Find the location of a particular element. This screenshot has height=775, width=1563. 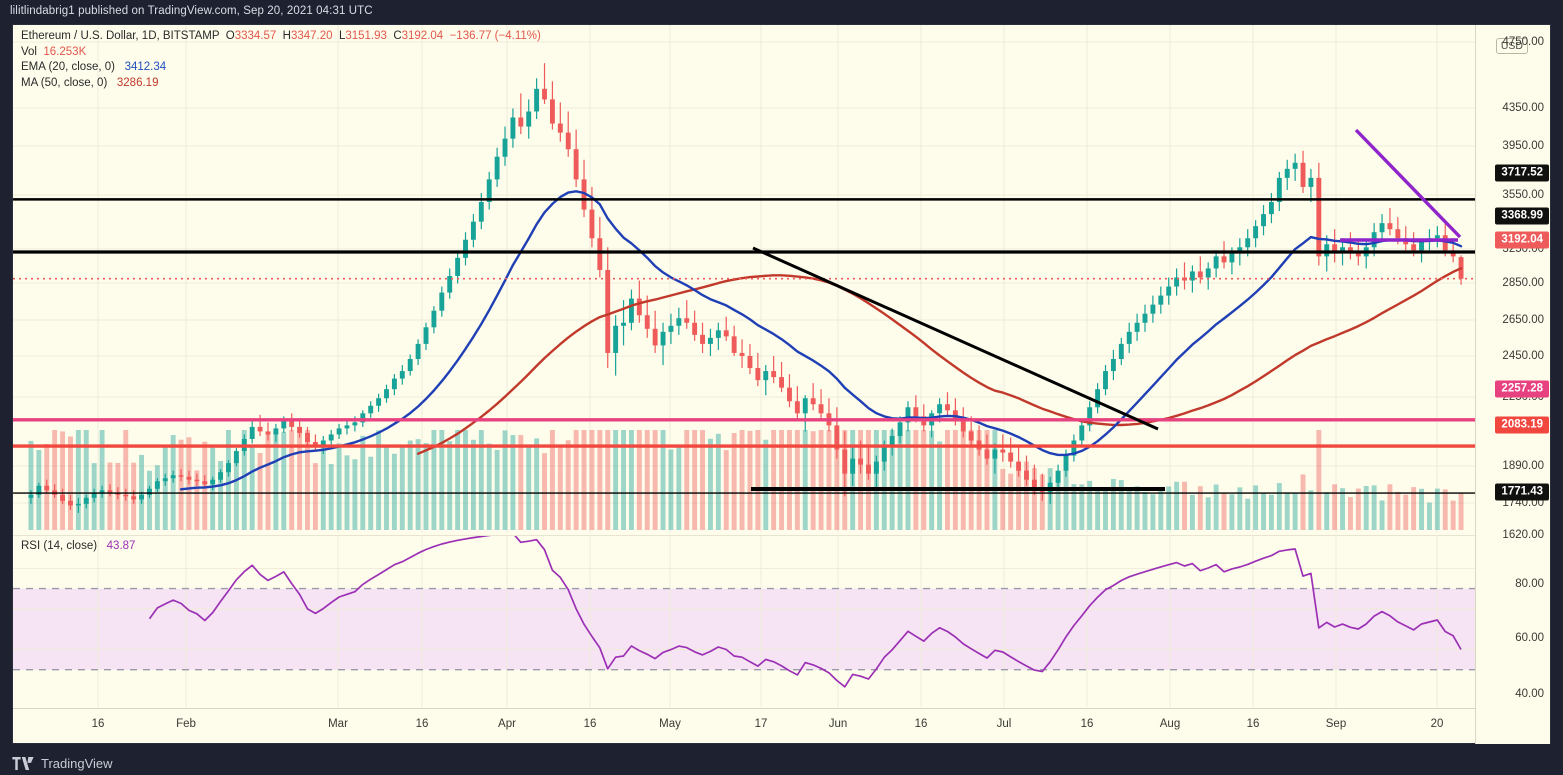

rsi-band is located at coordinates (745, 629).